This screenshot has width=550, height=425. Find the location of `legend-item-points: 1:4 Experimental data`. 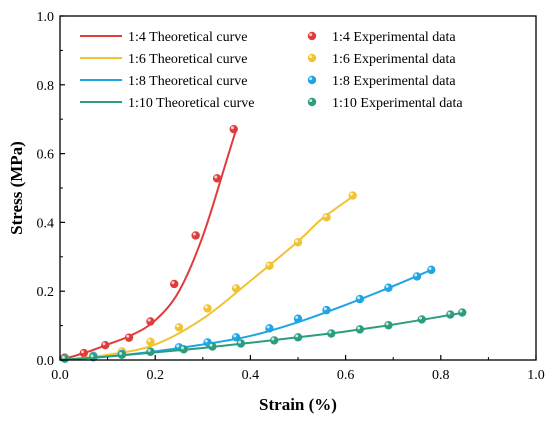

legend-item-points: 1:4 Experimental data is located at coordinates (381, 37).